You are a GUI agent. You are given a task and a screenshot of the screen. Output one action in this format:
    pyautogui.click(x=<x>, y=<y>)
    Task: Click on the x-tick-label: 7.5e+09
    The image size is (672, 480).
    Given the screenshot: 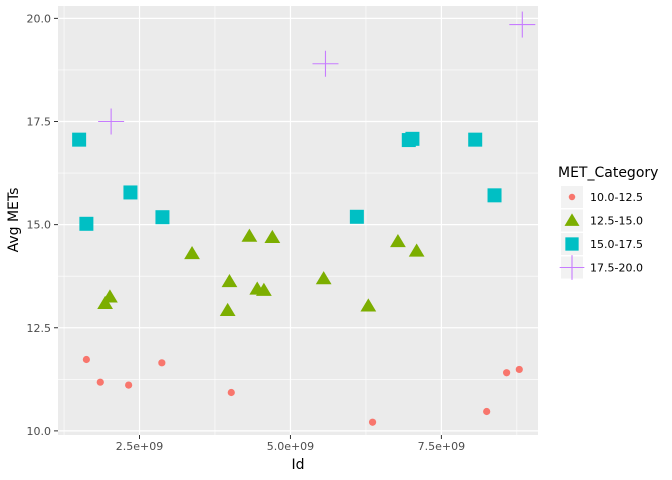 What is the action you would take?
    pyautogui.click(x=441, y=446)
    